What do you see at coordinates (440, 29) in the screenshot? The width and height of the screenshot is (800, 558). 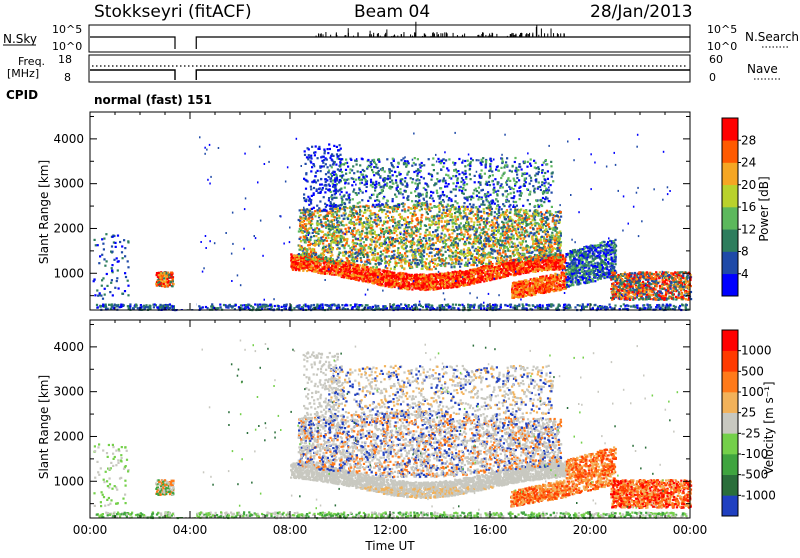 I see `nsky-spikes` at bounding box center [440, 29].